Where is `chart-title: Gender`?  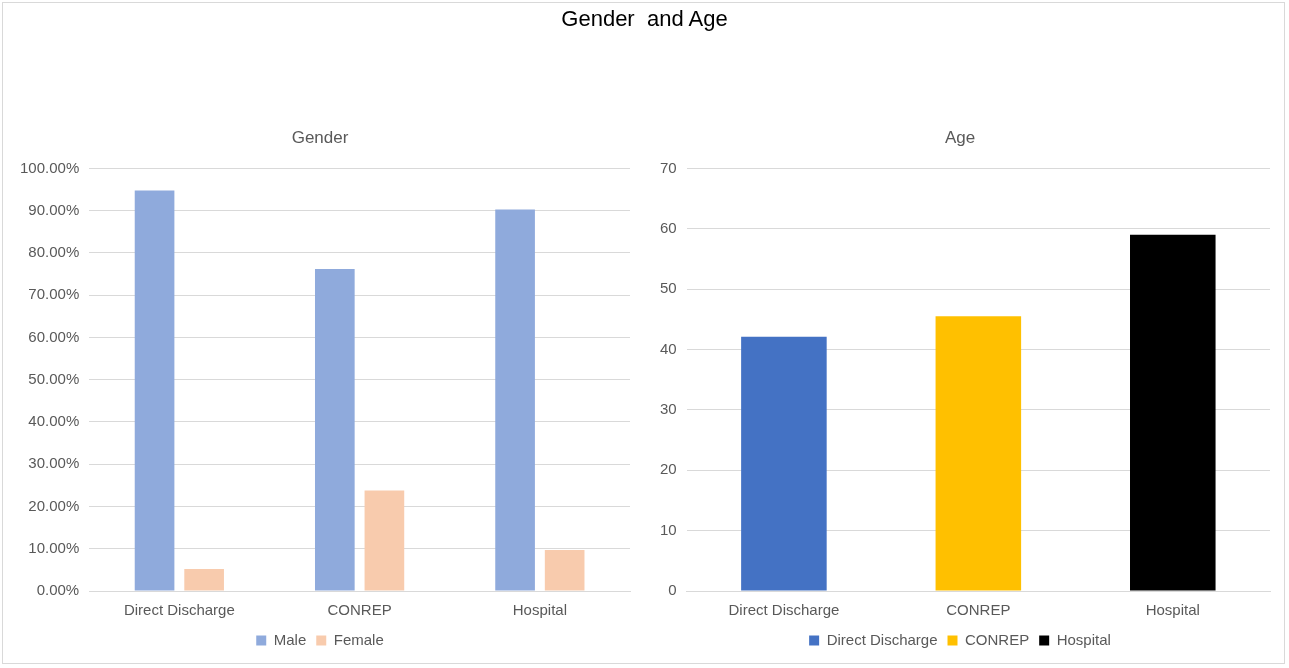
chart-title: Gender is located at coordinates (320, 137).